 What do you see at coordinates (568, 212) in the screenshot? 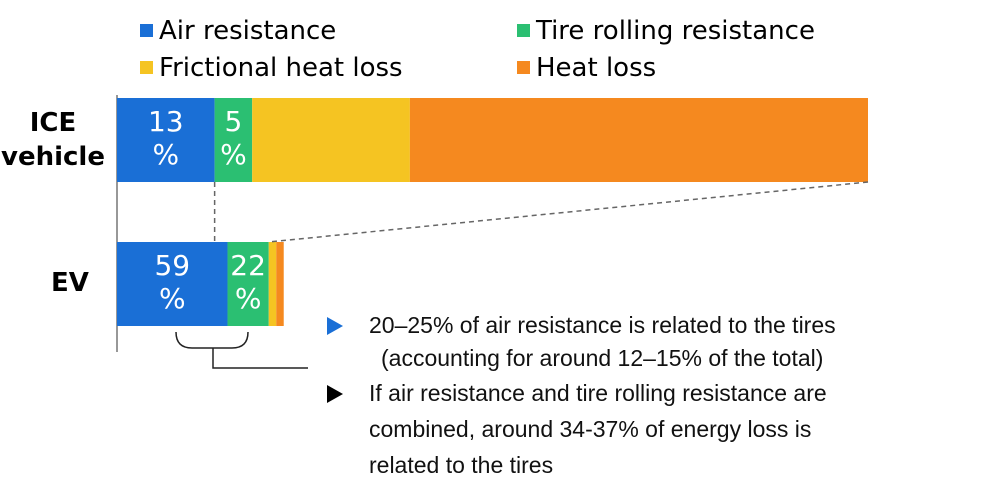
I see `connector-total-scale` at bounding box center [568, 212].